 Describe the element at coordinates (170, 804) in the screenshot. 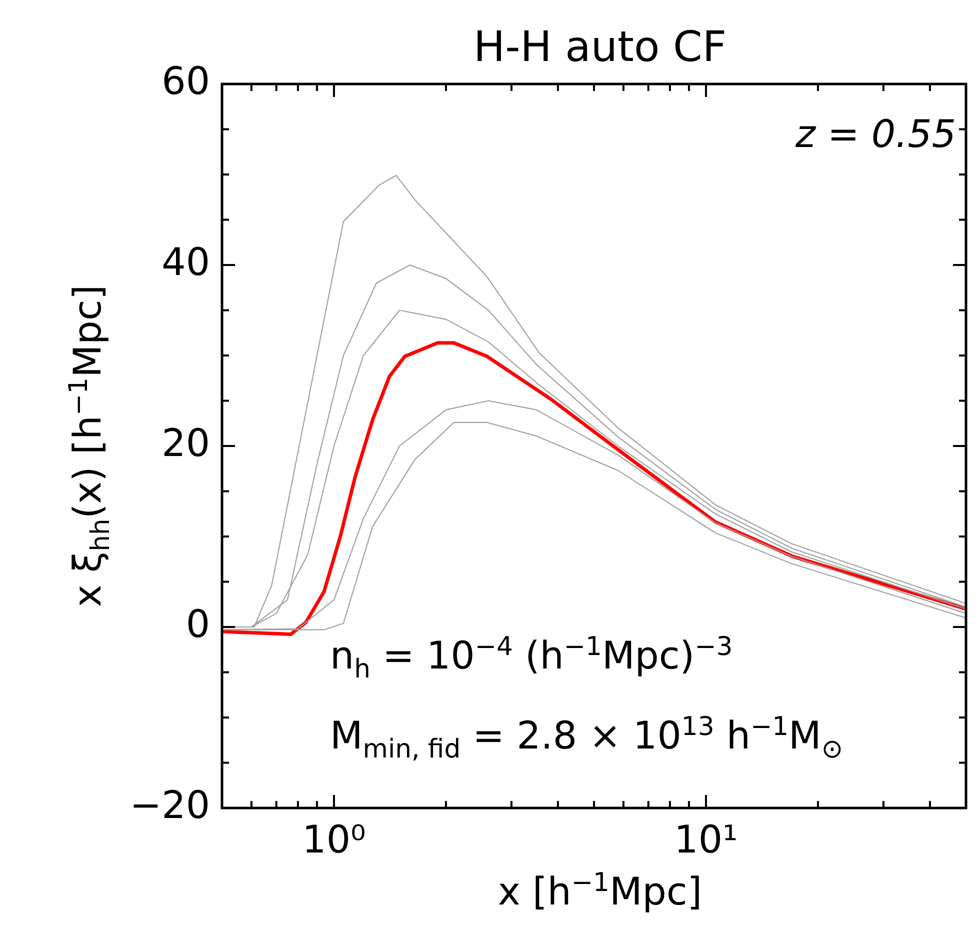

I see `y-tick-label: −20` at that location.